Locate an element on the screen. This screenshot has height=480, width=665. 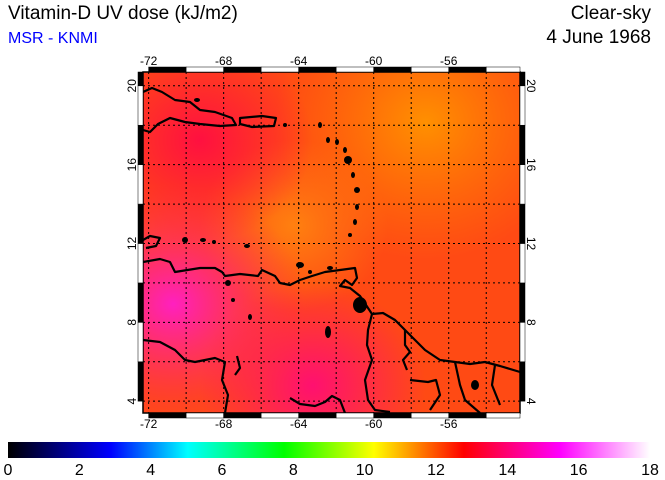
lat-tick-label-right: 16 is located at coordinates (531, 165).